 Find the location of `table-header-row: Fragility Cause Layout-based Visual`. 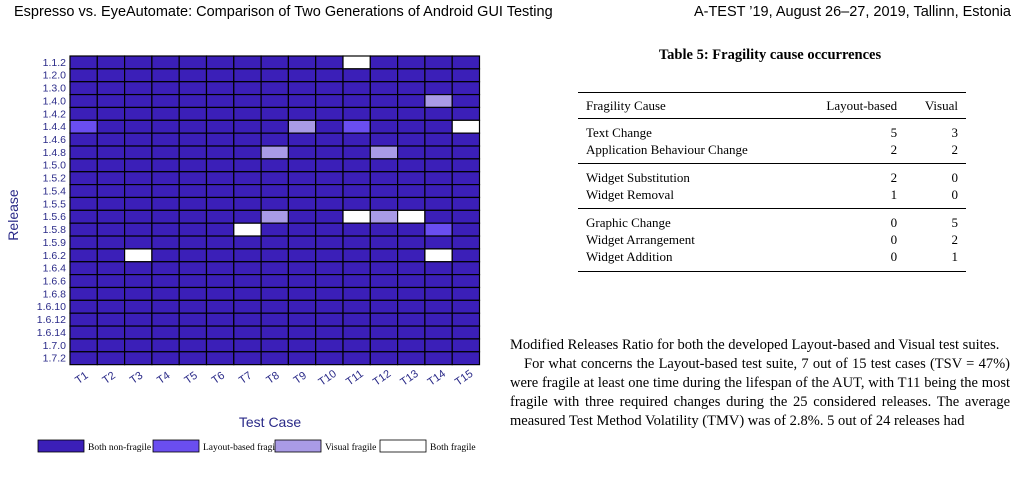

table-header-row: Fragility Cause Layout-based Visual is located at coordinates (772, 105).